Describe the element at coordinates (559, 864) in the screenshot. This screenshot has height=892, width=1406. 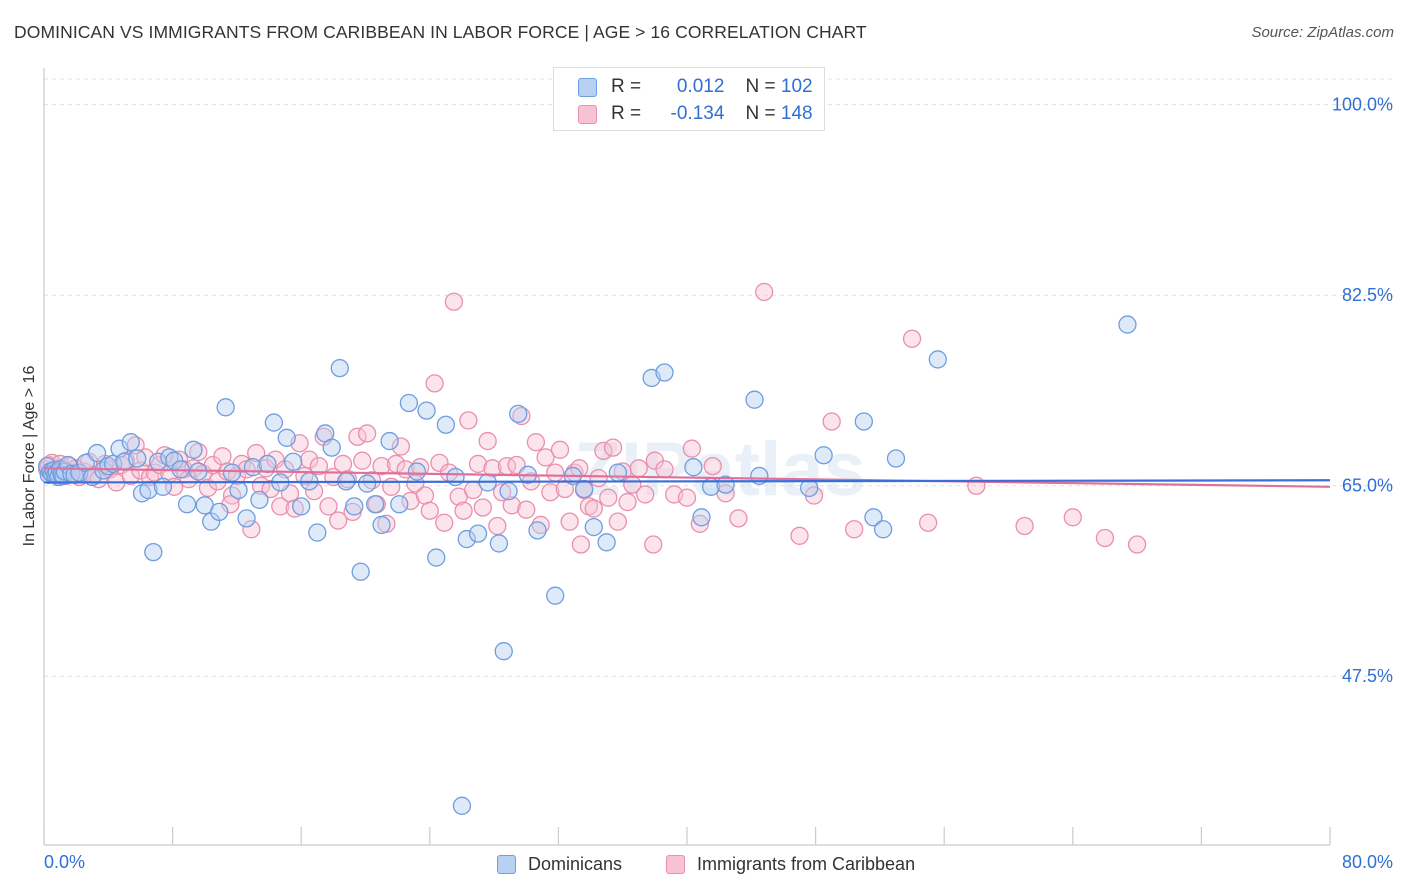
I see `bottom-legend-dominicans: Dominicans` at that location.